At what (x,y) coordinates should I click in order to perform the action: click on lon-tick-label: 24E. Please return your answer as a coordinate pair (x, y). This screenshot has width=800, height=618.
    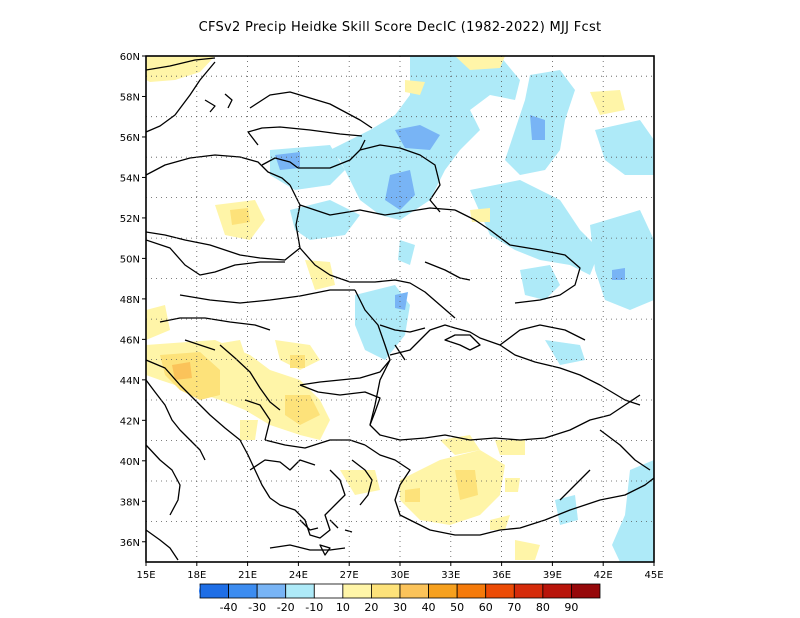
    Looking at the image, I should click on (298, 575).